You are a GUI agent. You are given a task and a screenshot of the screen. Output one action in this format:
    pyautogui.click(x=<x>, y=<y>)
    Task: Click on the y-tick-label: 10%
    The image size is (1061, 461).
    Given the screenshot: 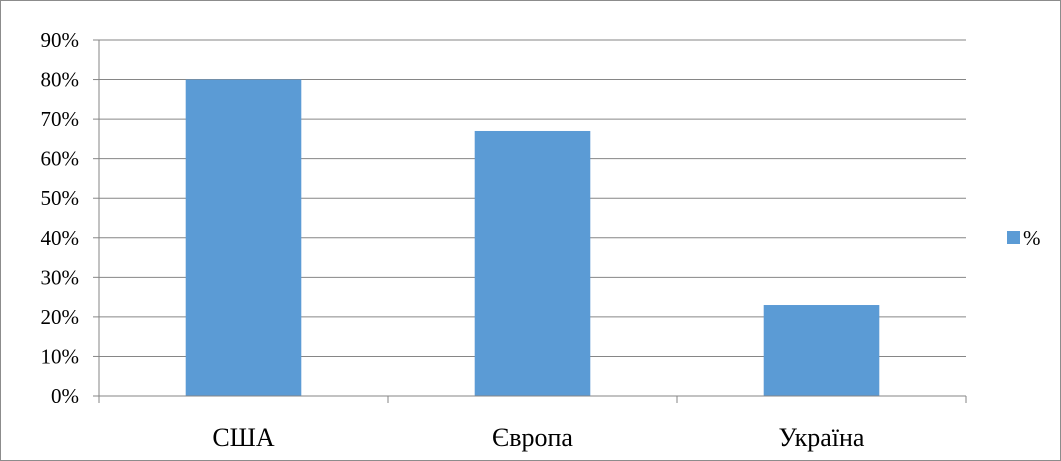 What is the action you would take?
    pyautogui.click(x=60, y=356)
    